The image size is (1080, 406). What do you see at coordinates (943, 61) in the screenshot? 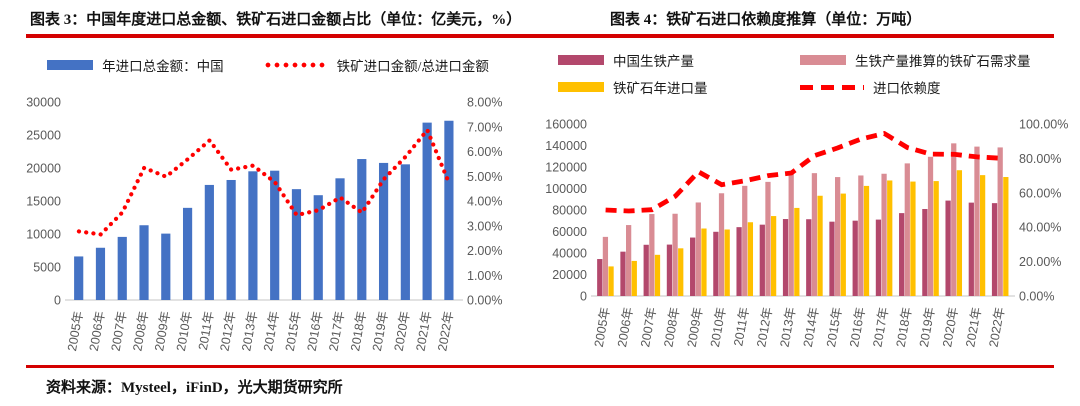
I see `legend-label-ore-demand: 生铁产量推算的铁矿石需求量` at bounding box center [943, 61].